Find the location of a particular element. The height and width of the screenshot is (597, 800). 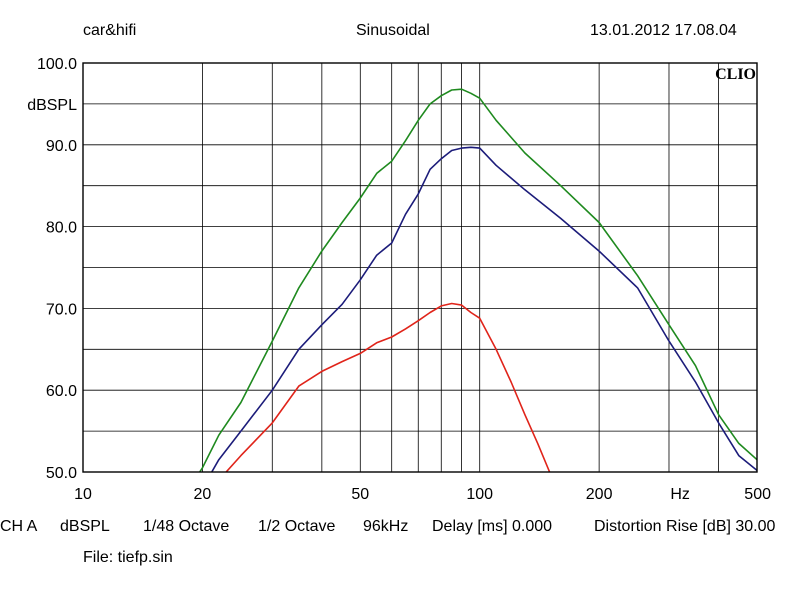

y-tick-labels: 50.0 60.0 70.0 80.0 90.0 100.0 is located at coordinates (57, 269).